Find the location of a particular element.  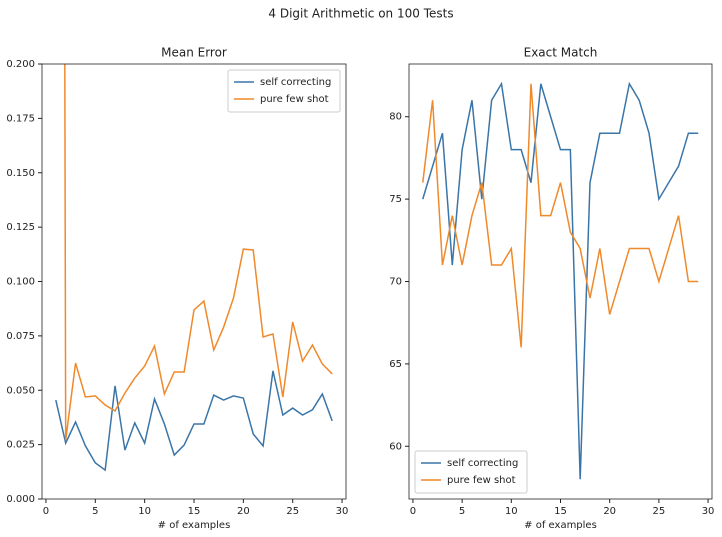

y-tick-label: 0.200 is located at coordinates (20, 64).